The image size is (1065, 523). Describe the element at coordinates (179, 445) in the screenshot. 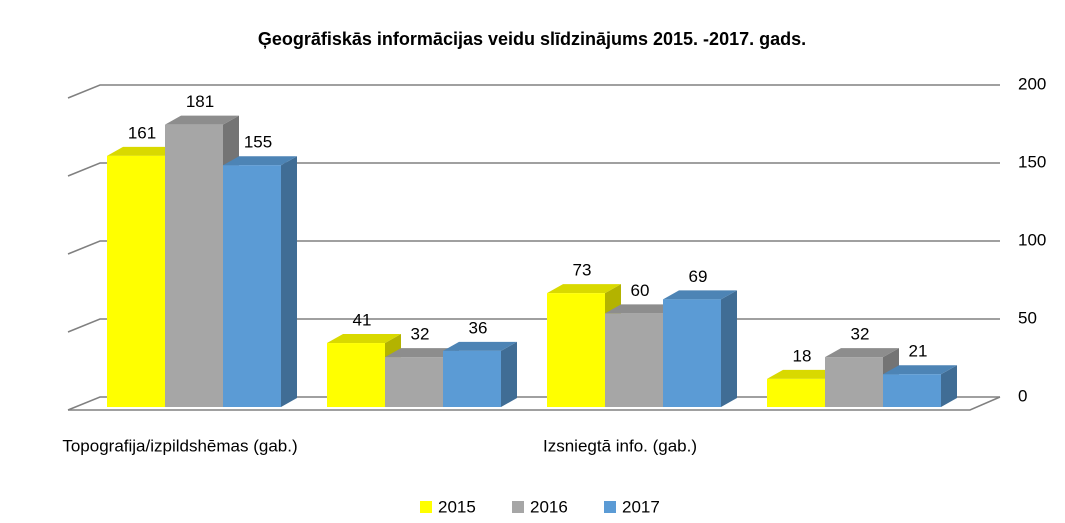

I see `x-tick-label: Topografija/izpildshēmas (gab.)` at that location.